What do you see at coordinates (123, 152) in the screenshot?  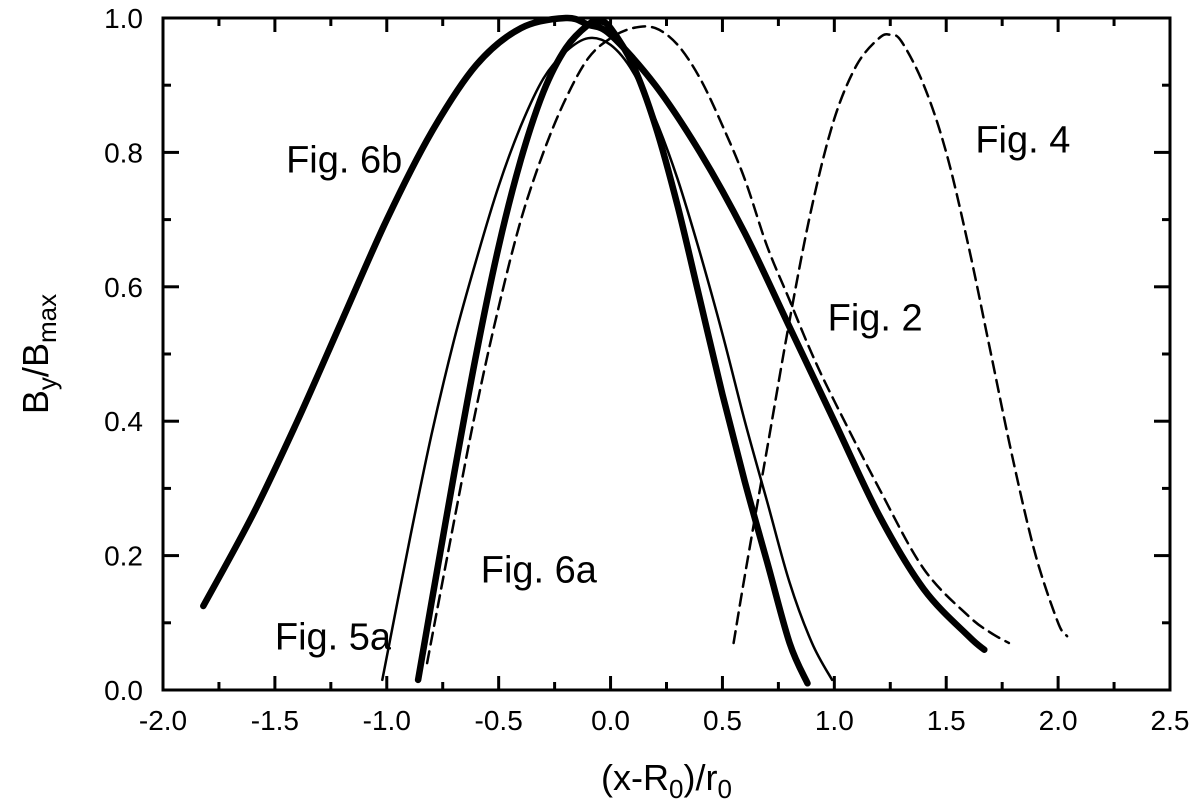 I see `y-tick-label: 0.8` at bounding box center [123, 152].